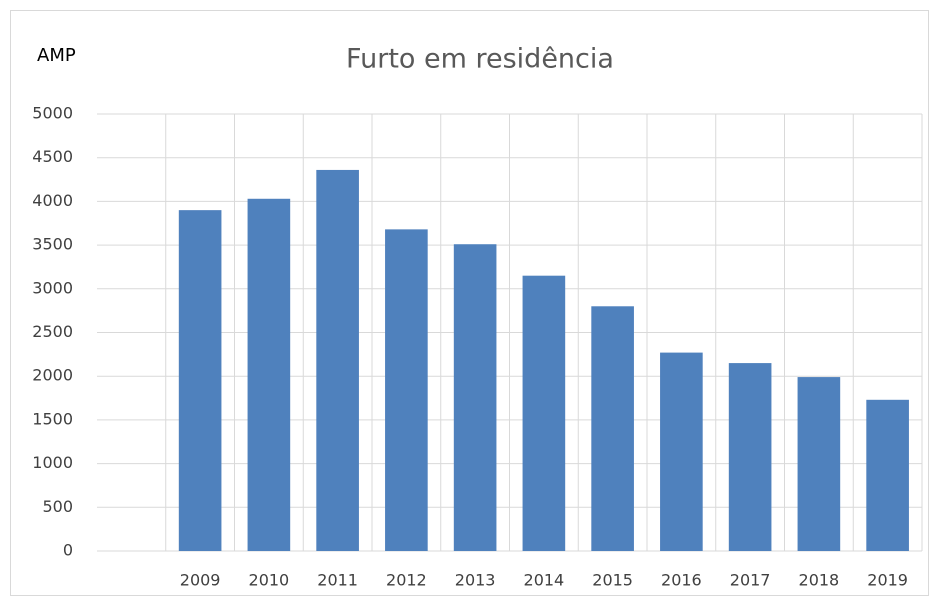 This screenshot has height=606, width=939. Describe the element at coordinates (337, 580) in the screenshot. I see `x-tick-label: 2011` at that location.